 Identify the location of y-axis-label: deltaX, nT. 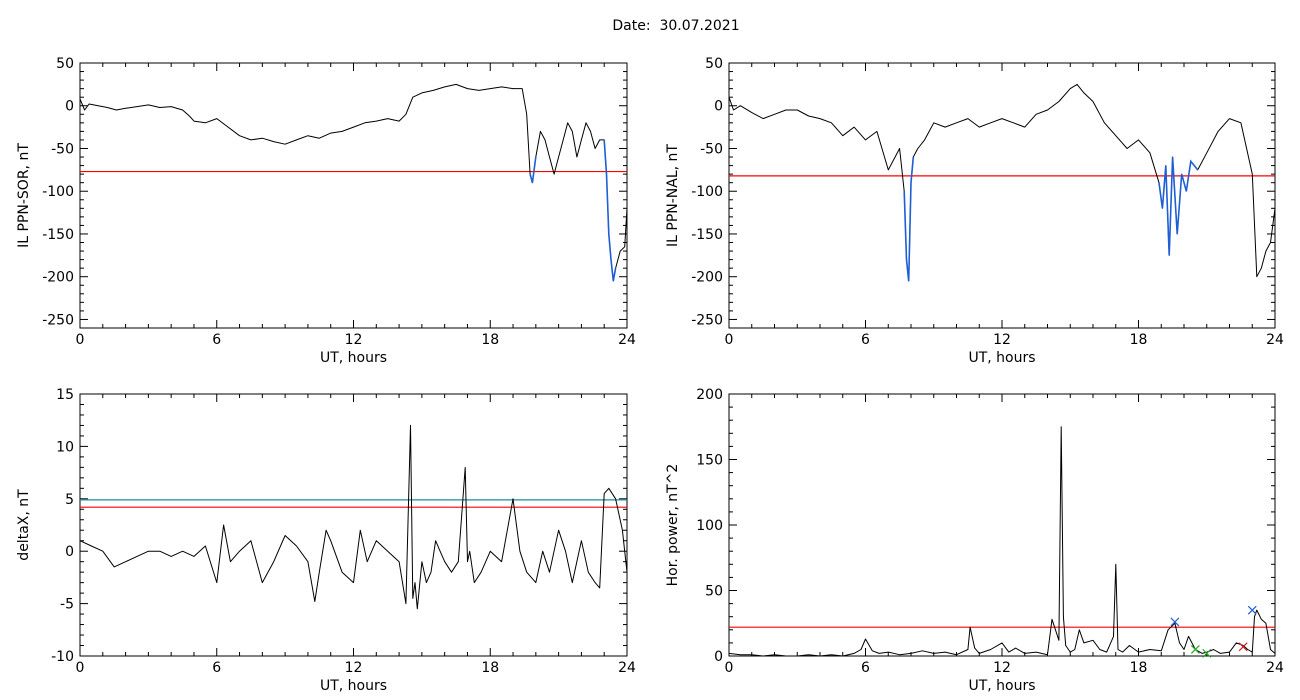
(24, 525).